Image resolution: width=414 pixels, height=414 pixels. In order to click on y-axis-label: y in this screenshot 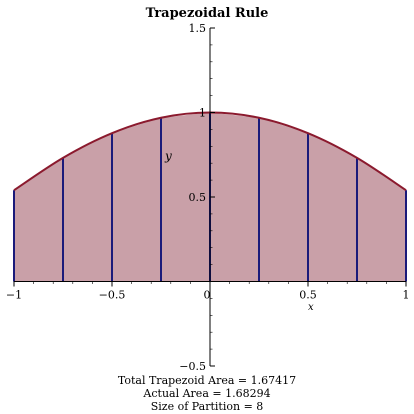, I will do `click(168, 156)`.